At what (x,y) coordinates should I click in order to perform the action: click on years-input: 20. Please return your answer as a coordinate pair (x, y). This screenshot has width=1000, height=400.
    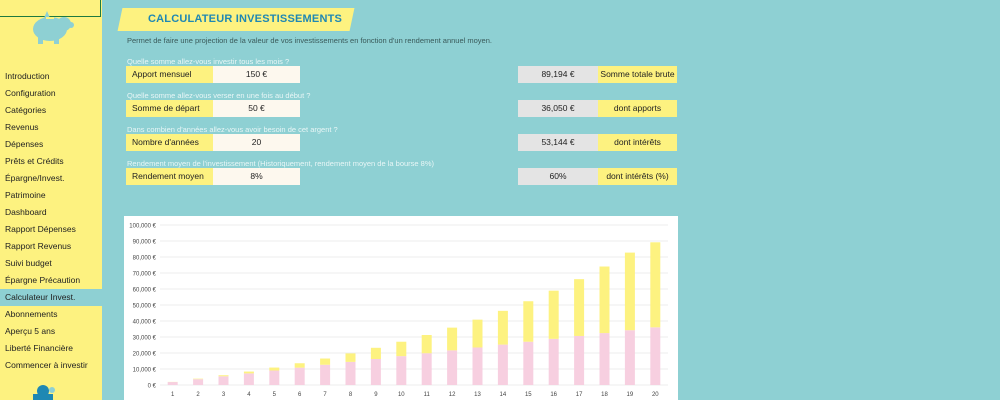
    Looking at the image, I should click on (256, 142).